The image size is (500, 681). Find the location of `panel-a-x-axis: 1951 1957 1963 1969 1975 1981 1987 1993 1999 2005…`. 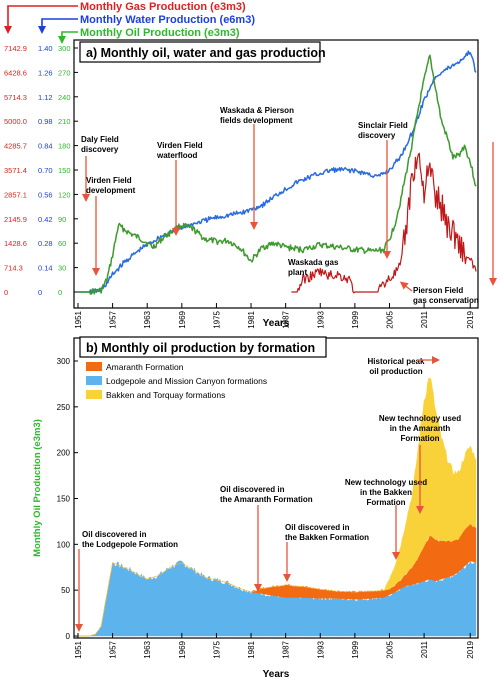

panel-a-x-axis: 1951 1957 1963 1969 1975 1981 1987 1993 1999 2005… is located at coordinates (274, 316).